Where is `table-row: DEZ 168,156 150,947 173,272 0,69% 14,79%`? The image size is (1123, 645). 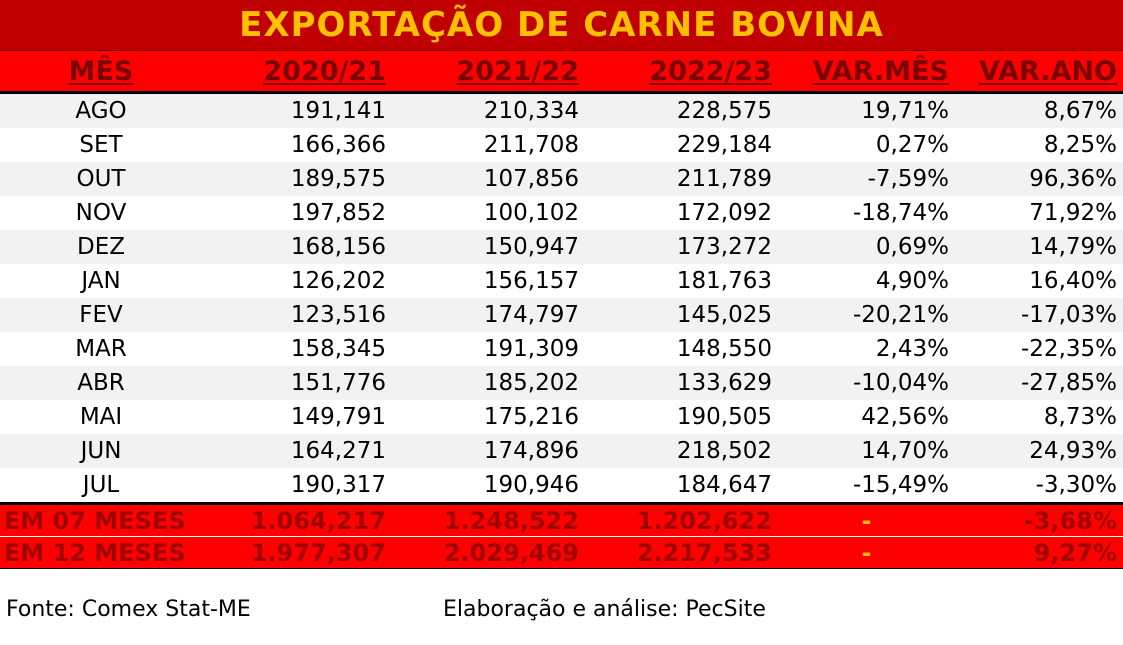
table-row: DEZ 168,156 150,947 173,272 0,69% 14,79% is located at coordinates (561, 247).